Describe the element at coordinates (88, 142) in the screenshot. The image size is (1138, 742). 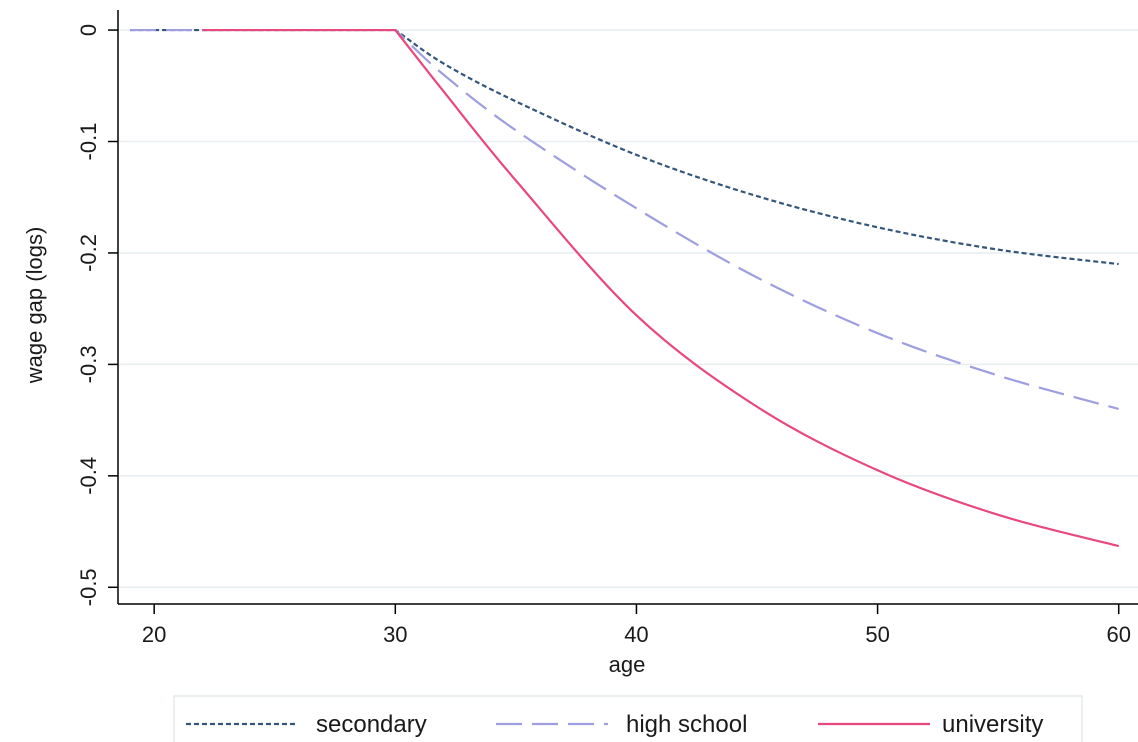
I see `y-tick-label: -0.1` at that location.